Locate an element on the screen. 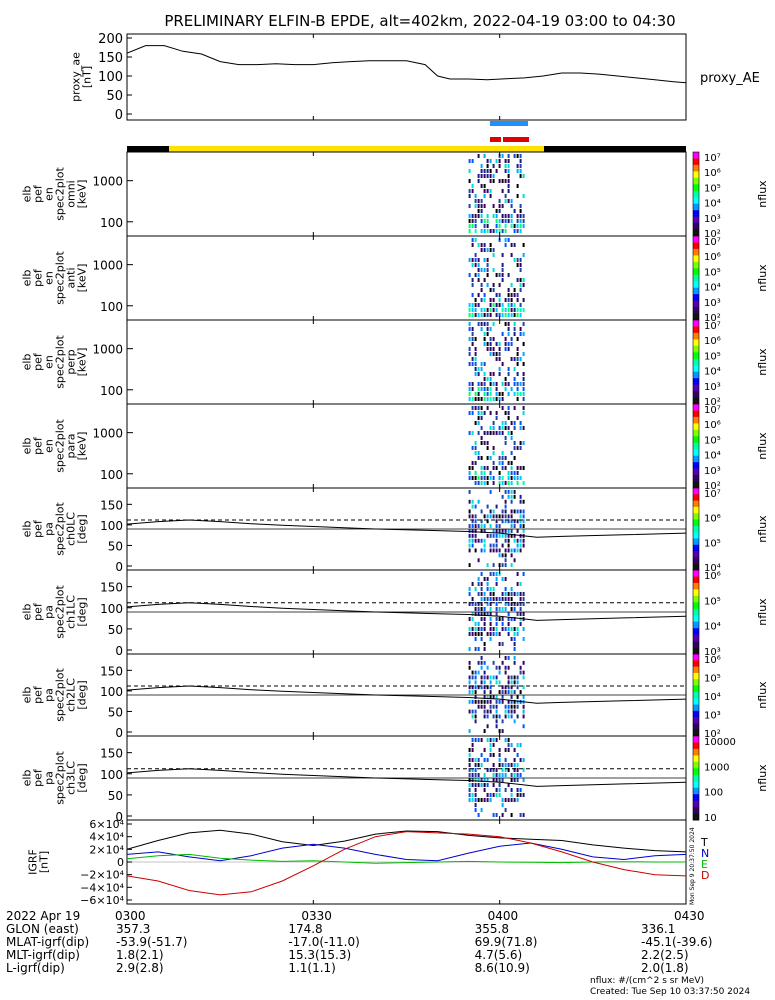 The width and height of the screenshot is (775, 1000). proxy-ae-line is located at coordinates (406, 64).